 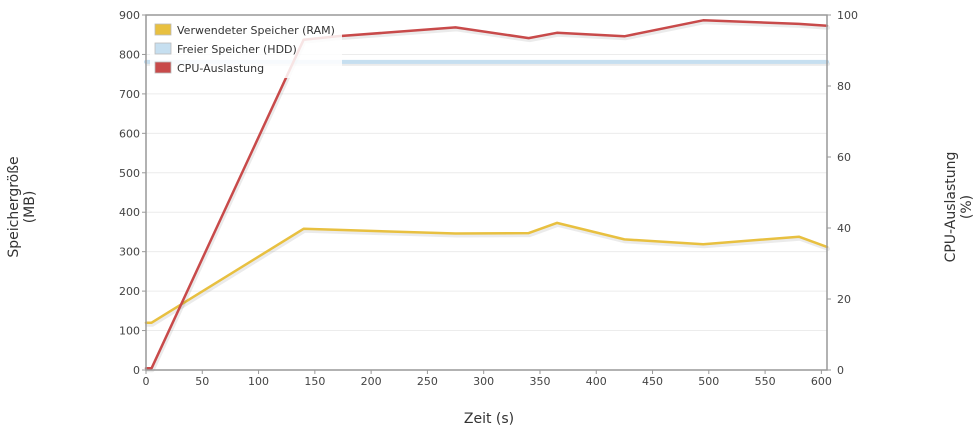 I want to click on legend-background, so click(x=246, y=48).